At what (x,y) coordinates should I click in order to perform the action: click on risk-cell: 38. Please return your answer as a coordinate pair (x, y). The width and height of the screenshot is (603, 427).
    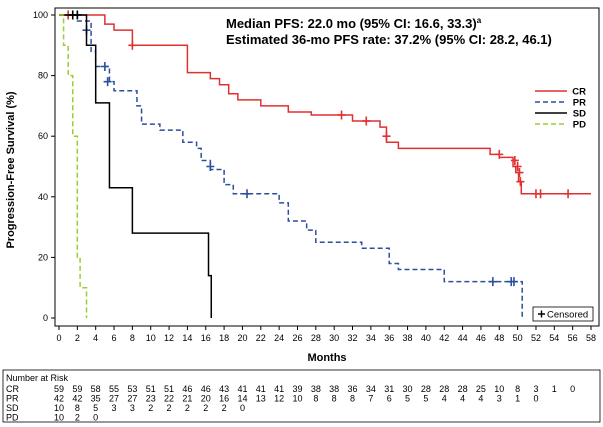
    Looking at the image, I should click on (316, 389).